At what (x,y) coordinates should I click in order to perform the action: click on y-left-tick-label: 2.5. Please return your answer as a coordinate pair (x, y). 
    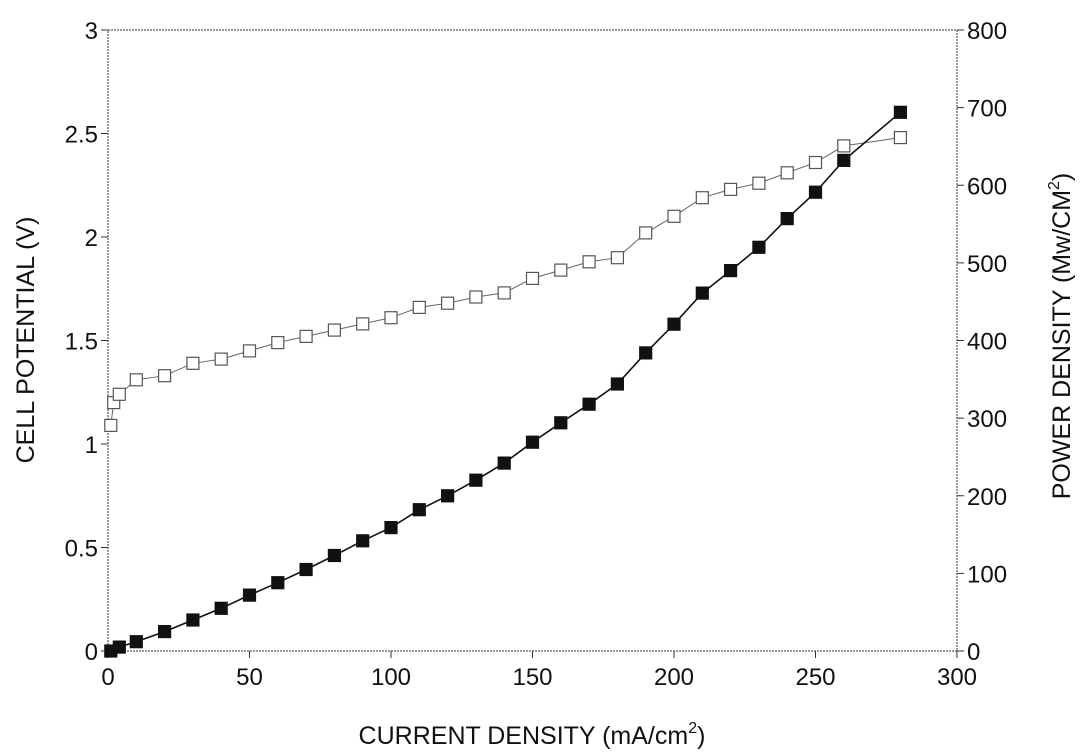
    Looking at the image, I should click on (81, 135).